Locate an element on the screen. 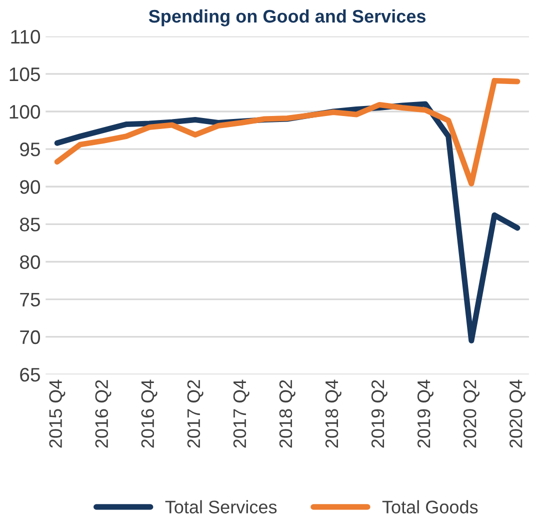 The image size is (537, 520). y-tick-label: 70 is located at coordinates (30, 337).